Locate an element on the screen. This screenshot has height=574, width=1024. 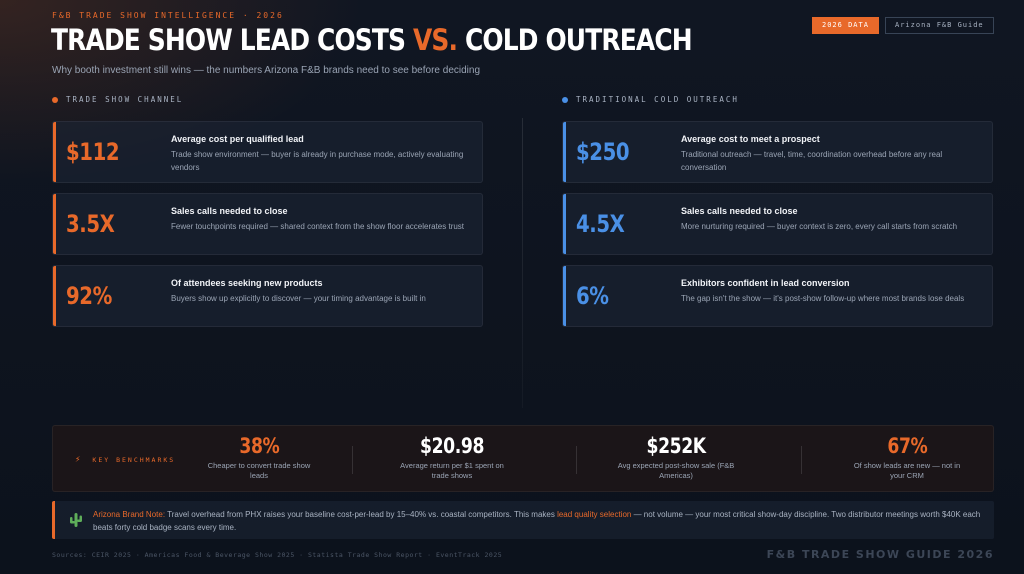
benchmark-label: Cheaper to convert trade show leads is located at coordinates (259, 470).